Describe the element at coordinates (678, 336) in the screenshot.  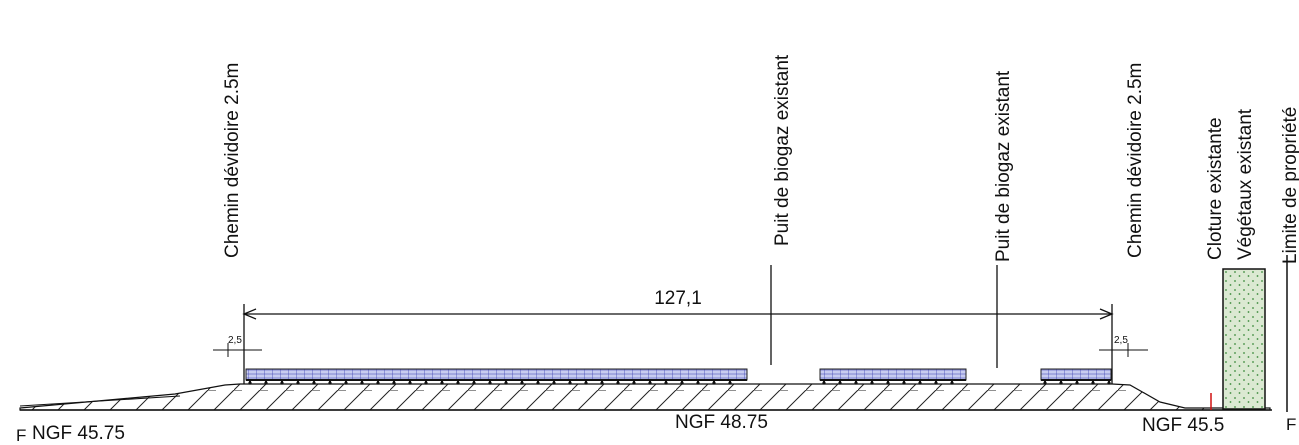
I see `span-dimension: 127,1` at that location.